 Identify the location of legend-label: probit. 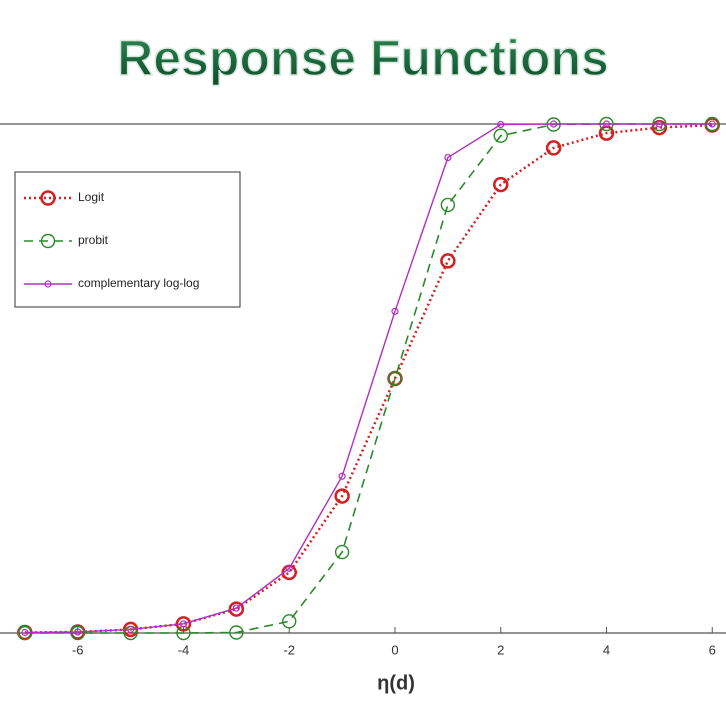
(93, 240).